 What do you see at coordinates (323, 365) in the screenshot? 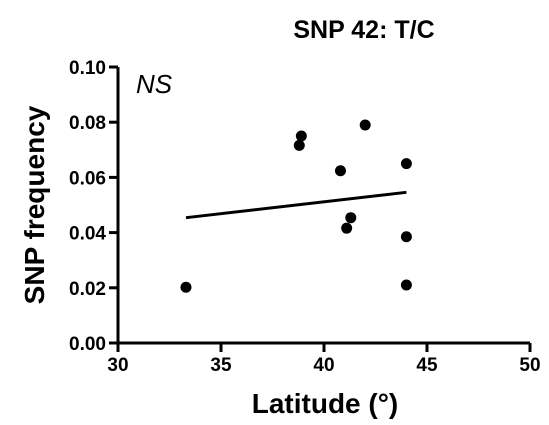
I see `x-tick-label: 40` at bounding box center [323, 365].